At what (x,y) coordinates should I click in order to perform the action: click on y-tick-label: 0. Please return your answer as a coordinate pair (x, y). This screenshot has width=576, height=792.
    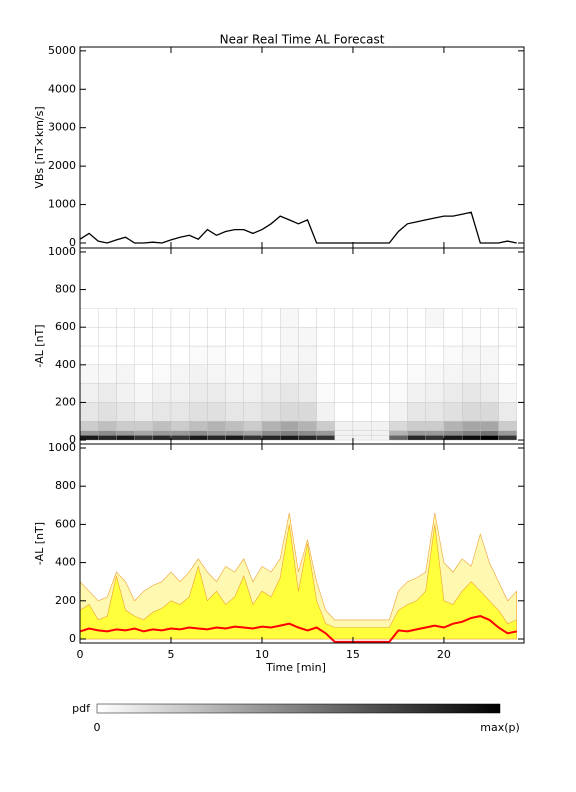
    Looking at the image, I should click on (72, 439).